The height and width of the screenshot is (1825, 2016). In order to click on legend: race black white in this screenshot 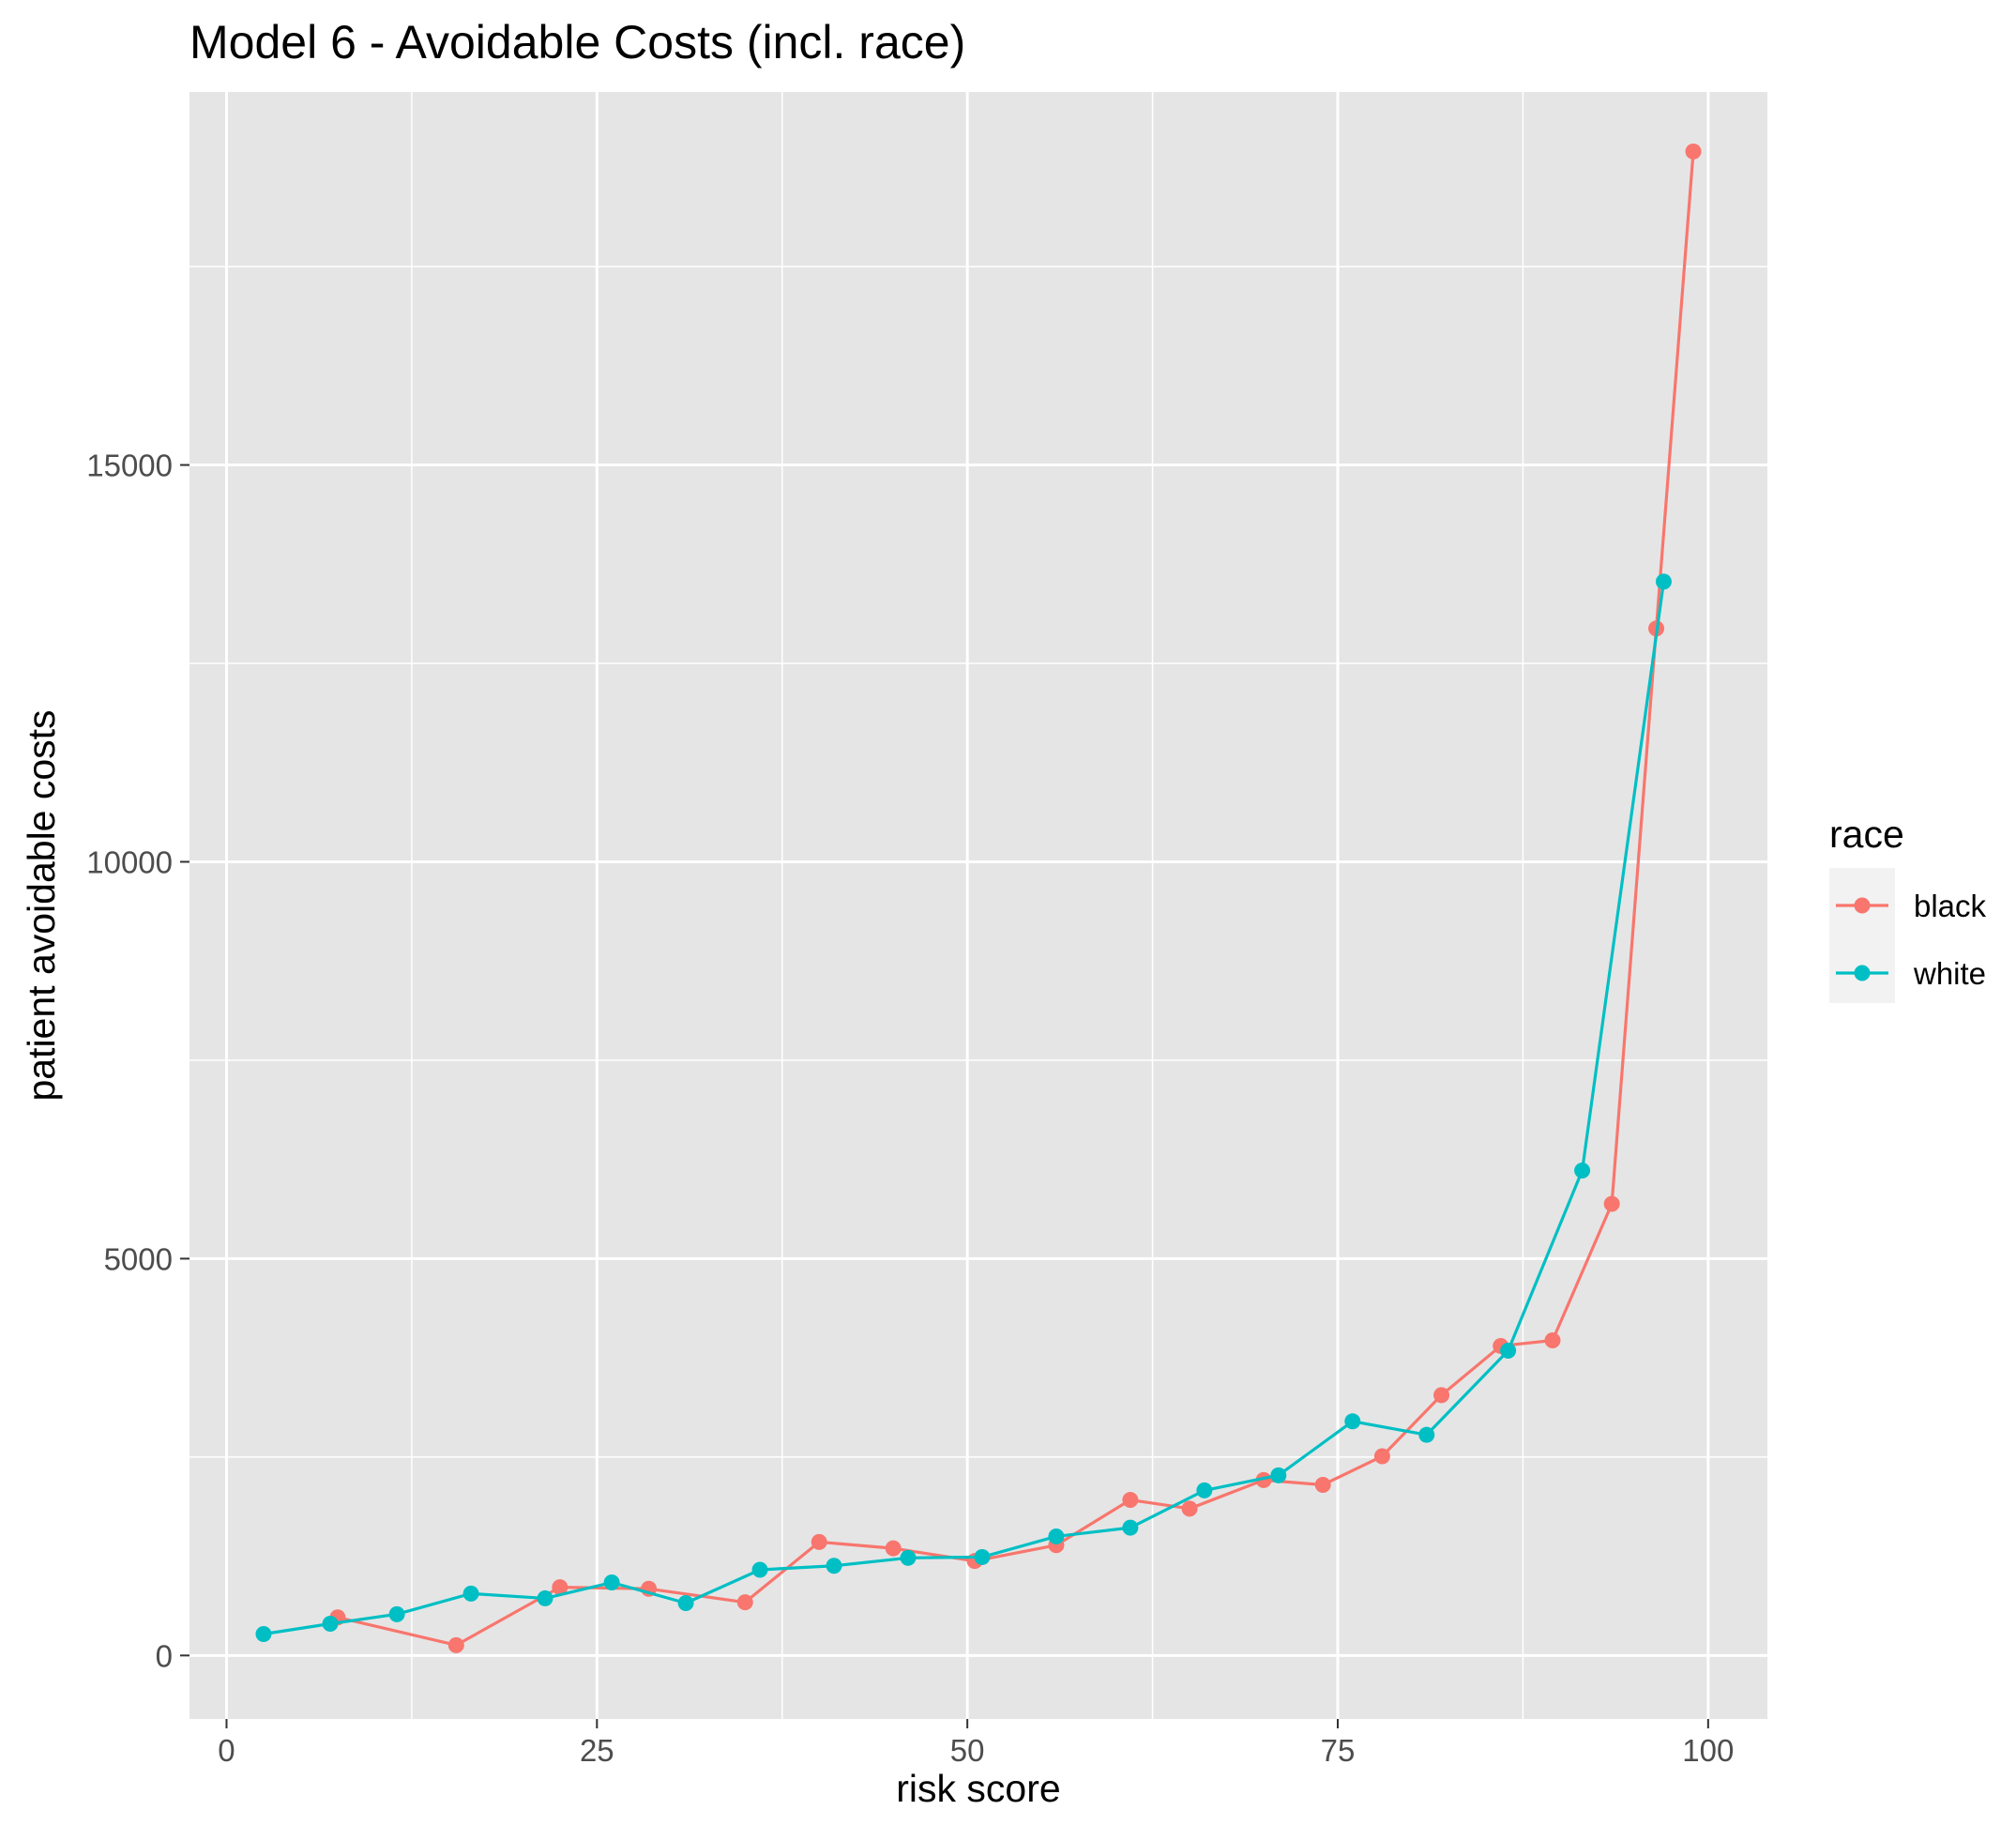, I will do `click(1908, 908)`.